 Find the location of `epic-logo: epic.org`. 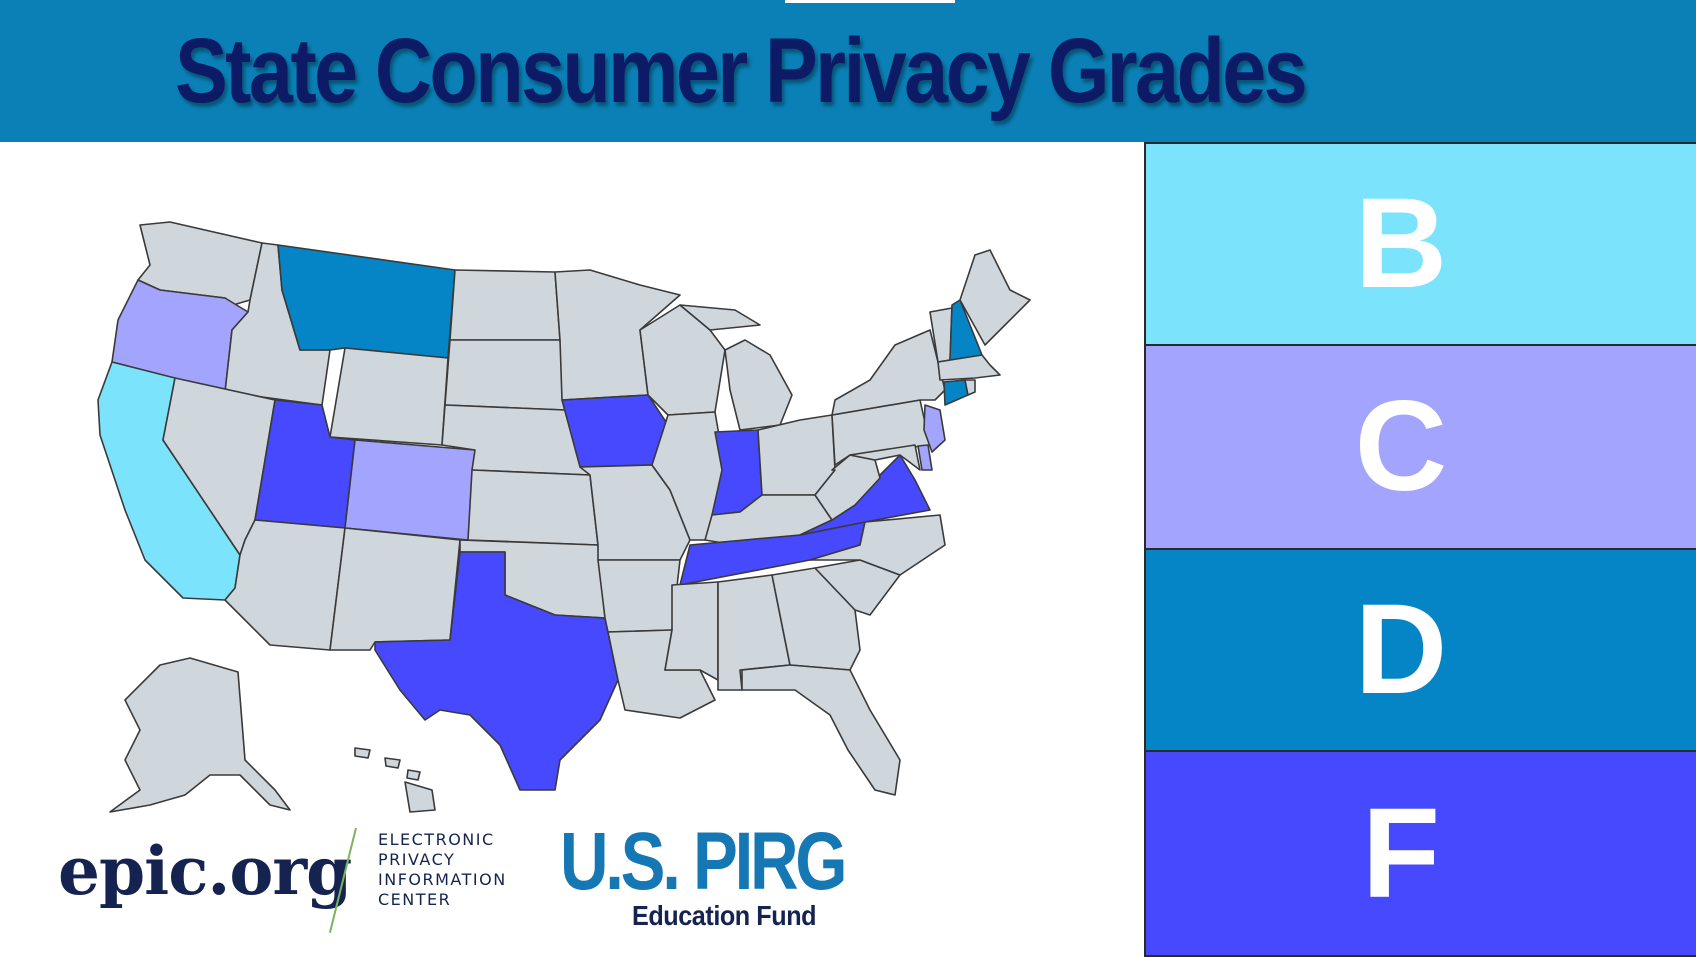

epic-logo: epic.org is located at coordinates (204, 871).